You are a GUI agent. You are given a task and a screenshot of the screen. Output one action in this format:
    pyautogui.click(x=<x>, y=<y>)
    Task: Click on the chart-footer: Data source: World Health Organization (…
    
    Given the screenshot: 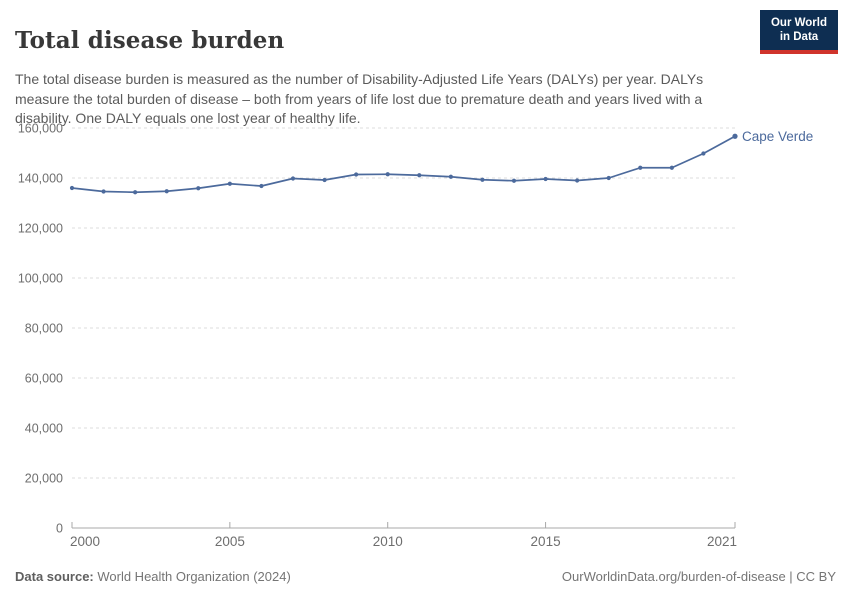 What is the action you would take?
    pyautogui.click(x=425, y=576)
    